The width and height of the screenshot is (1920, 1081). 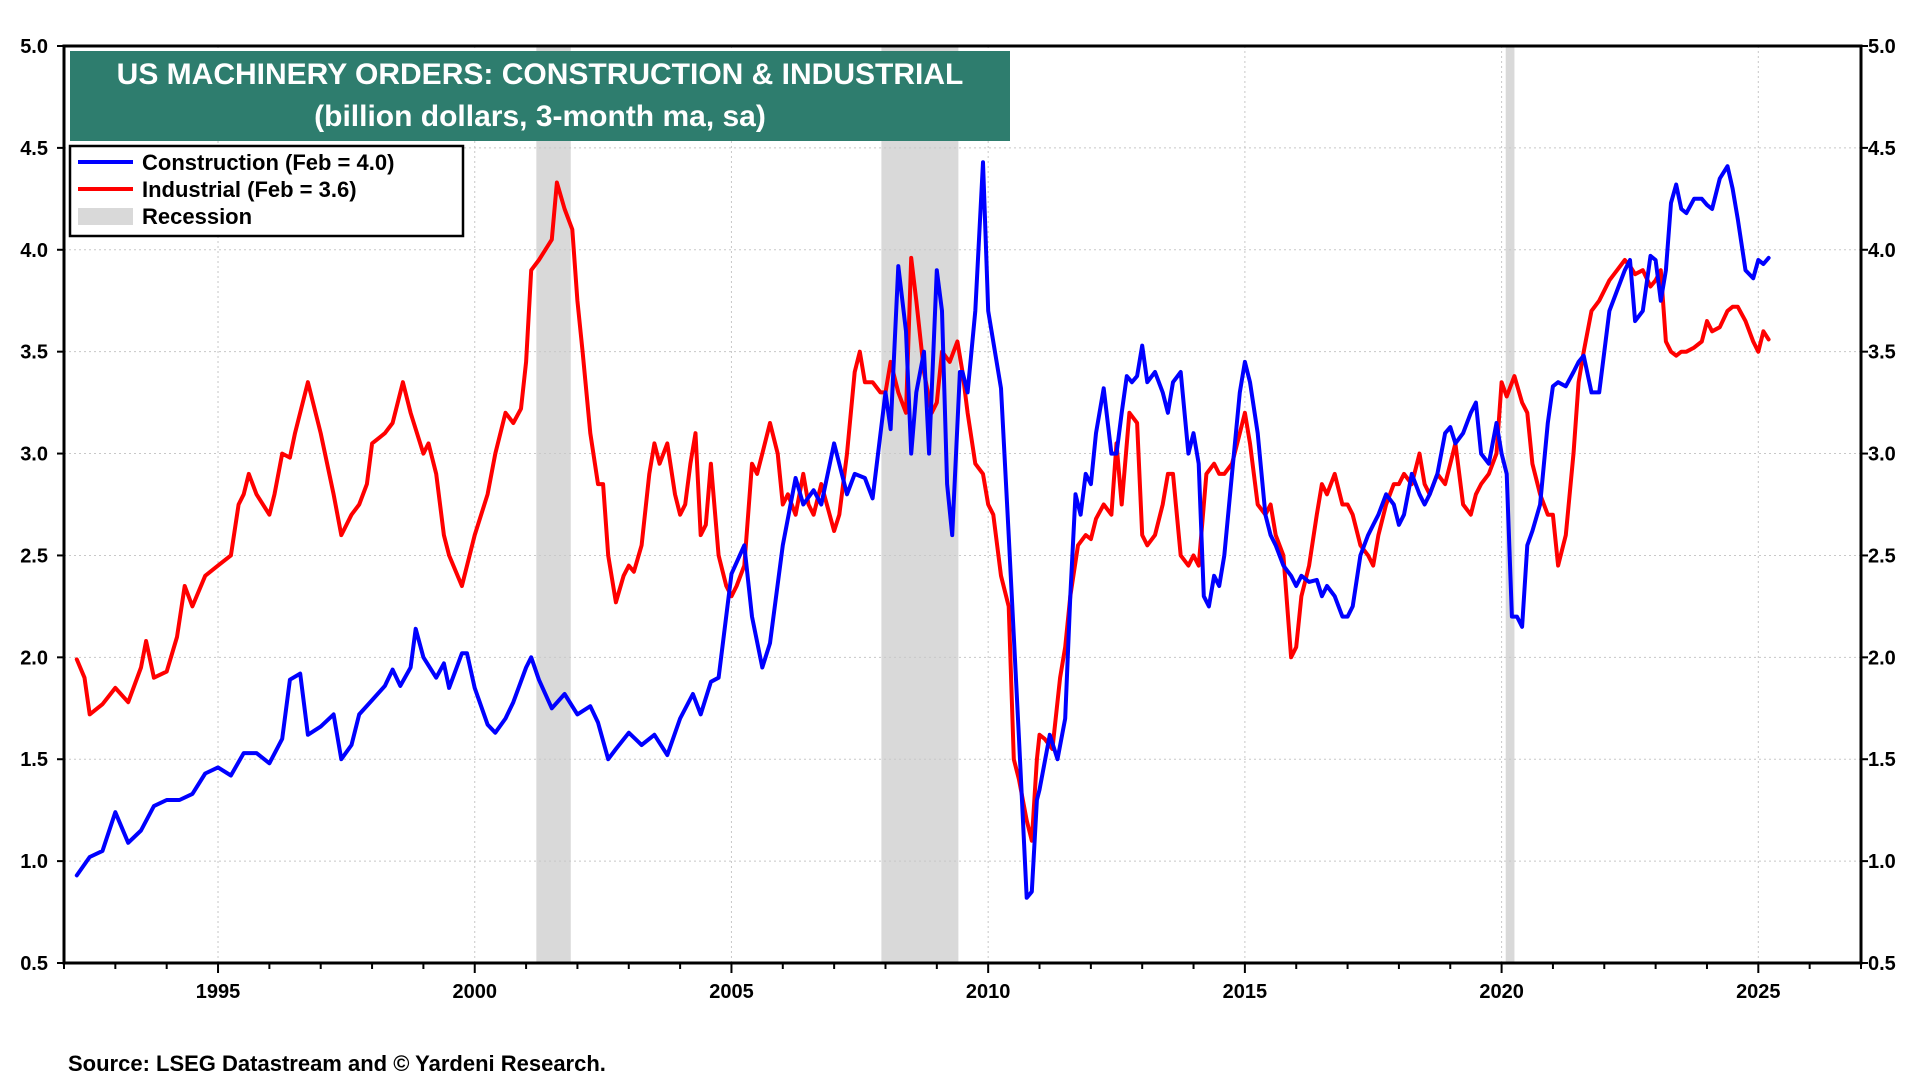 I want to click on x-tick-label-5: 2020, so click(x=1501, y=992).